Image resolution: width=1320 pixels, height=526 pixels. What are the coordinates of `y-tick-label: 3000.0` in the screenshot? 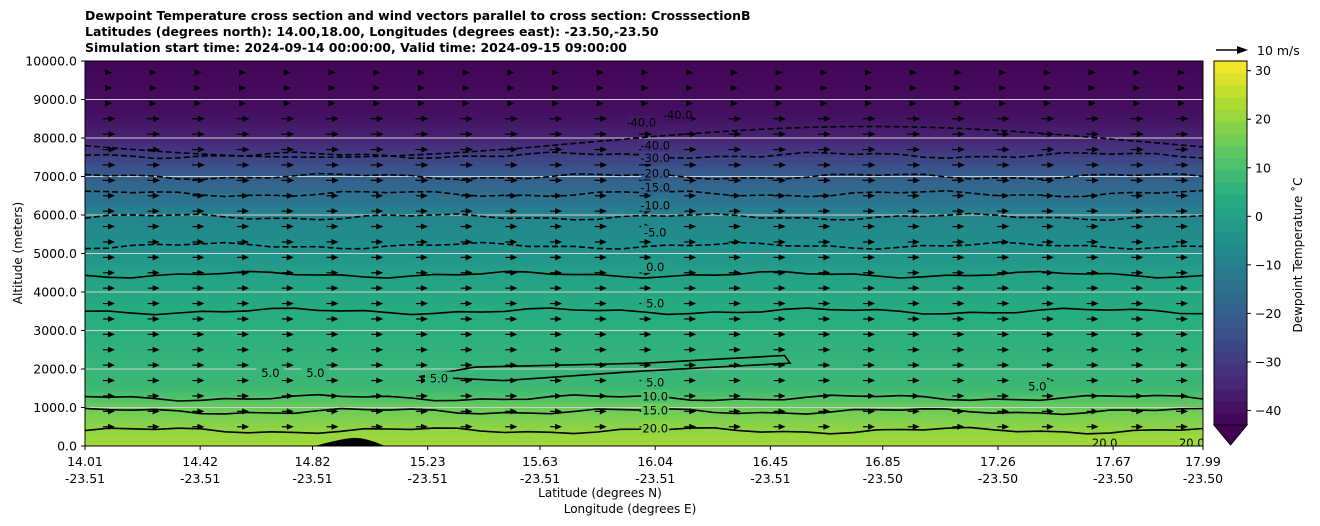 It's located at (55, 330).